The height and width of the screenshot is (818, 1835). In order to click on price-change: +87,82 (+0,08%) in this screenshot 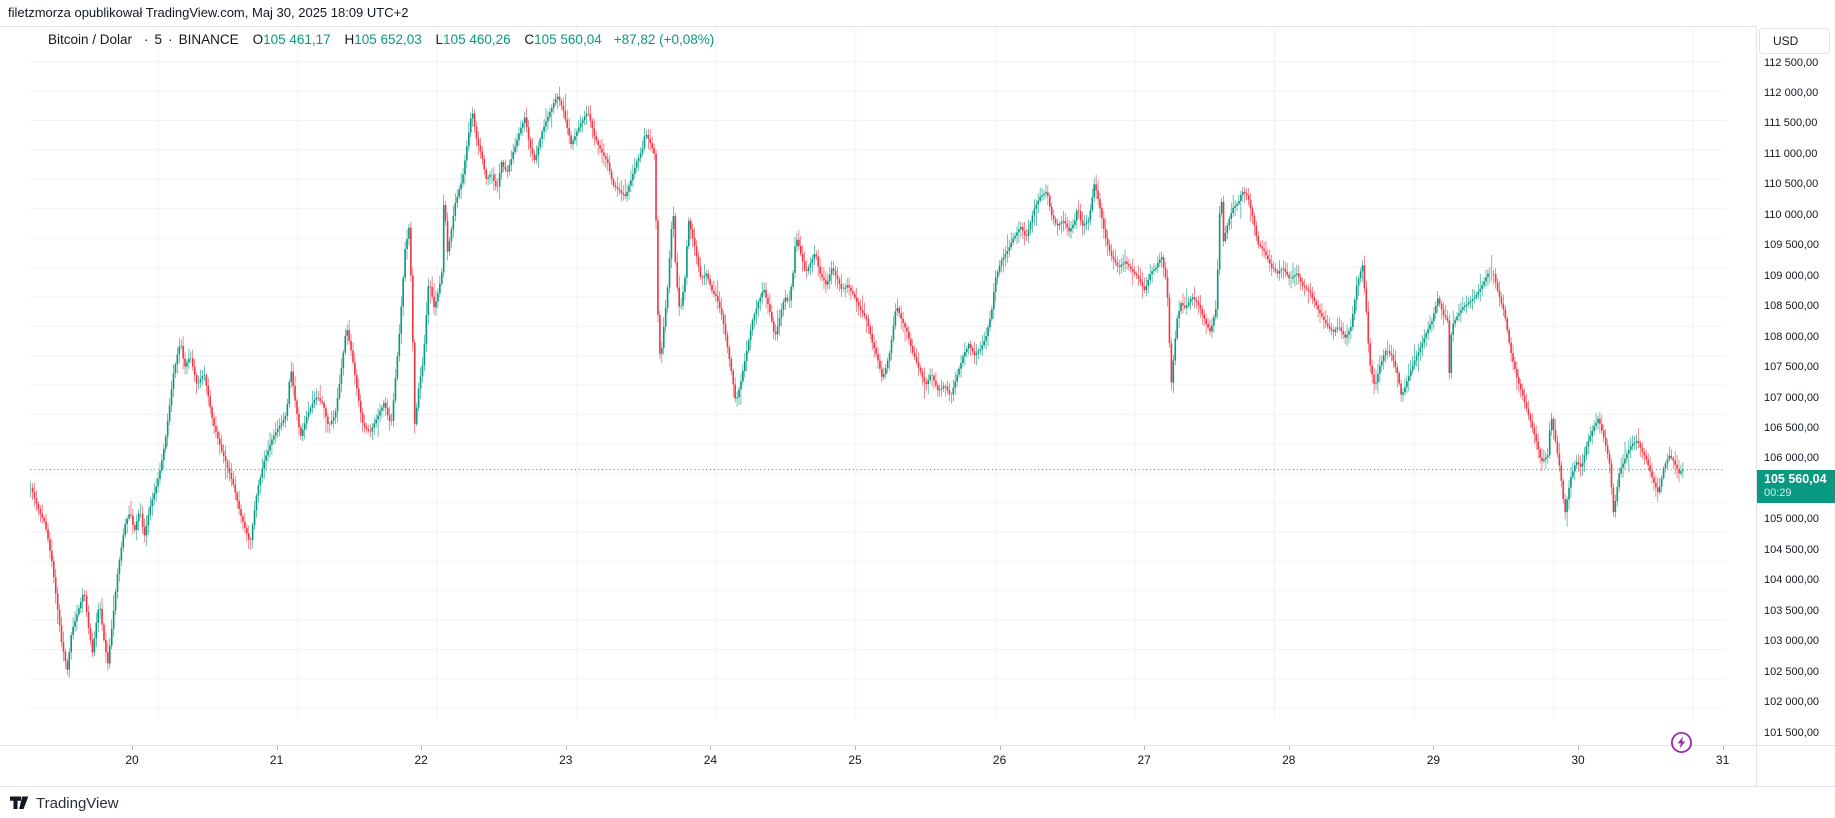, I will do `click(664, 39)`.